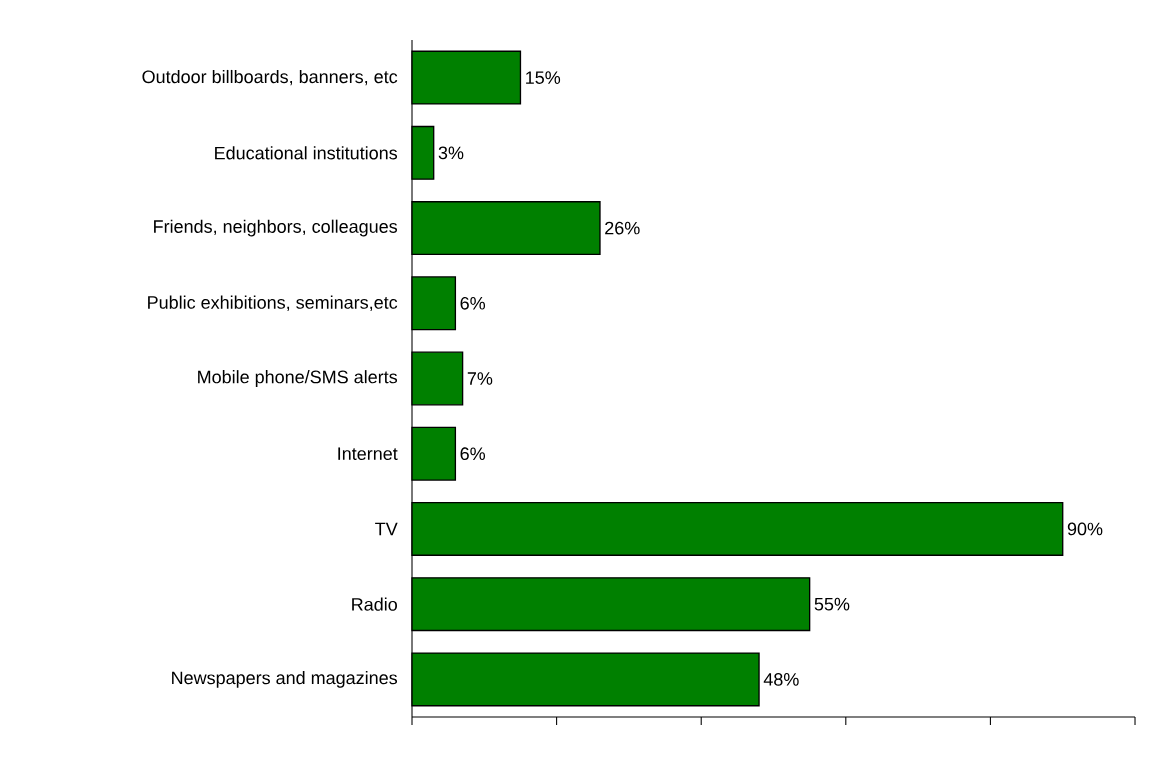  What do you see at coordinates (298, 378) in the screenshot?
I see `y-tick-label: Mobile phone/SMS alerts` at bounding box center [298, 378].